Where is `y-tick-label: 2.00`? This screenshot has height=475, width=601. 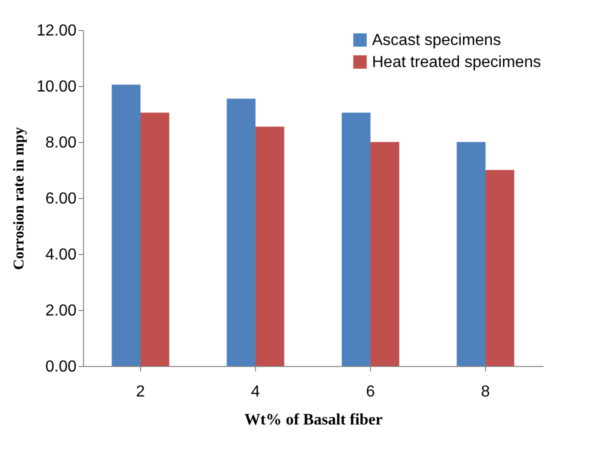 y-tick-label: 2.00 is located at coordinates (61, 311).